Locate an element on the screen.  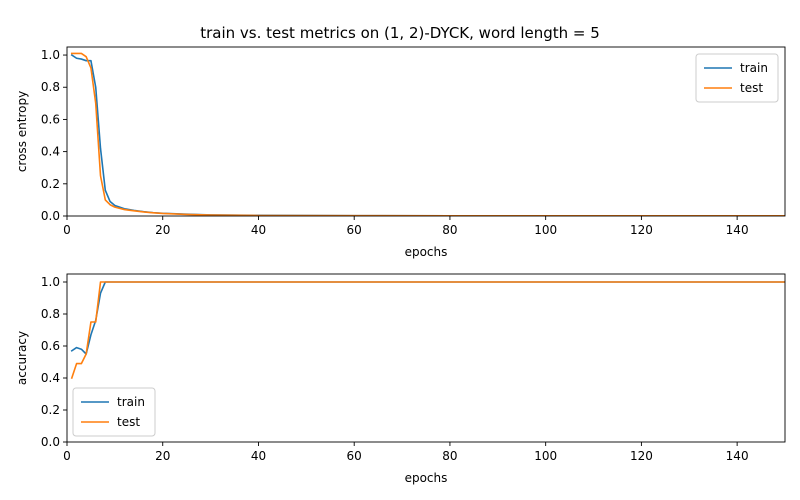
ce-y-axis-label: cross entropy is located at coordinates (22, 131).